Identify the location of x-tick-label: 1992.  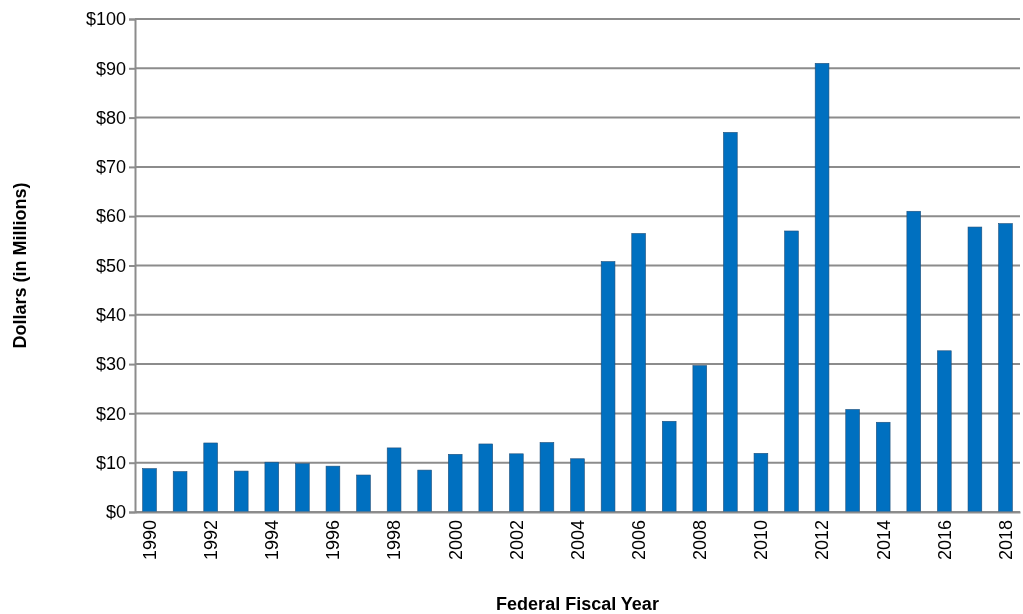
(210, 540).